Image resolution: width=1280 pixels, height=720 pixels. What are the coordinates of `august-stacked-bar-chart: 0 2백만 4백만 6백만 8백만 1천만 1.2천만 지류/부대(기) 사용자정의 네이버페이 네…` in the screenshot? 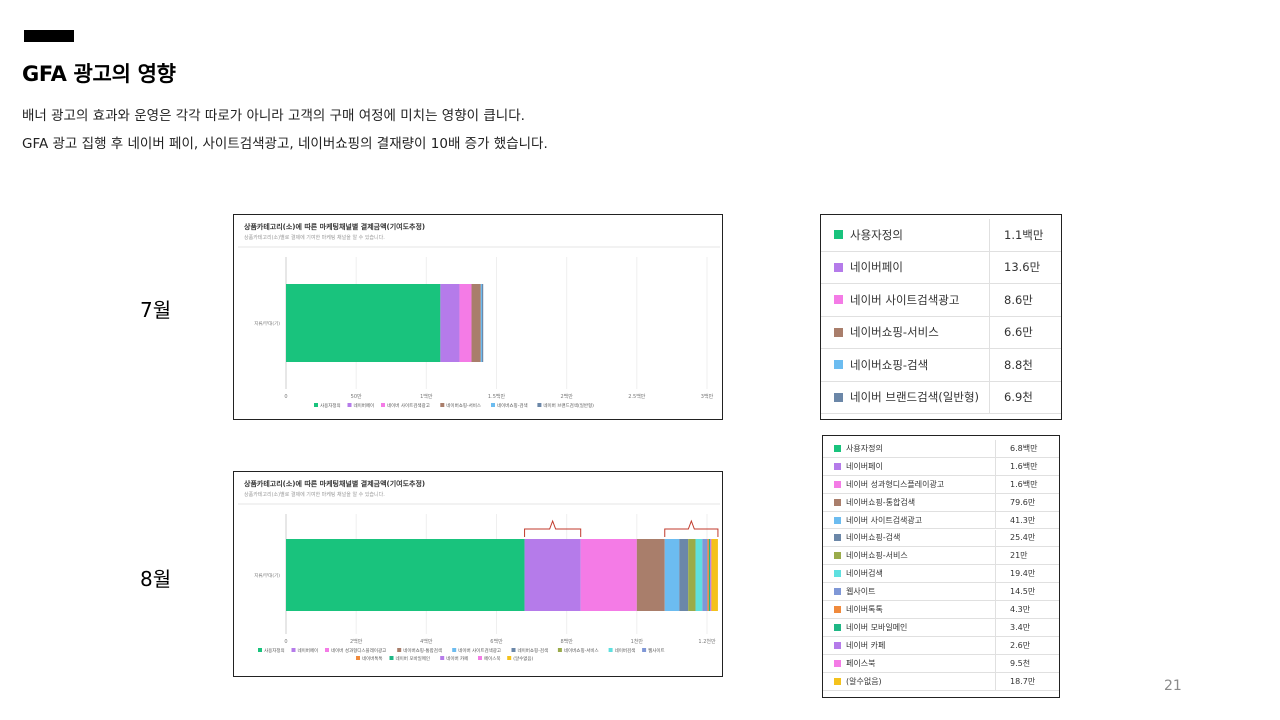 It's located at (478, 574).